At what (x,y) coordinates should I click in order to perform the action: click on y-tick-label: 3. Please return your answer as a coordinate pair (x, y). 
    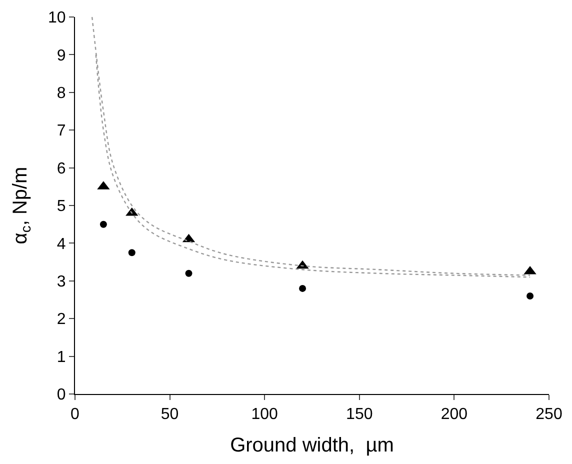
    Looking at the image, I should click on (61, 282).